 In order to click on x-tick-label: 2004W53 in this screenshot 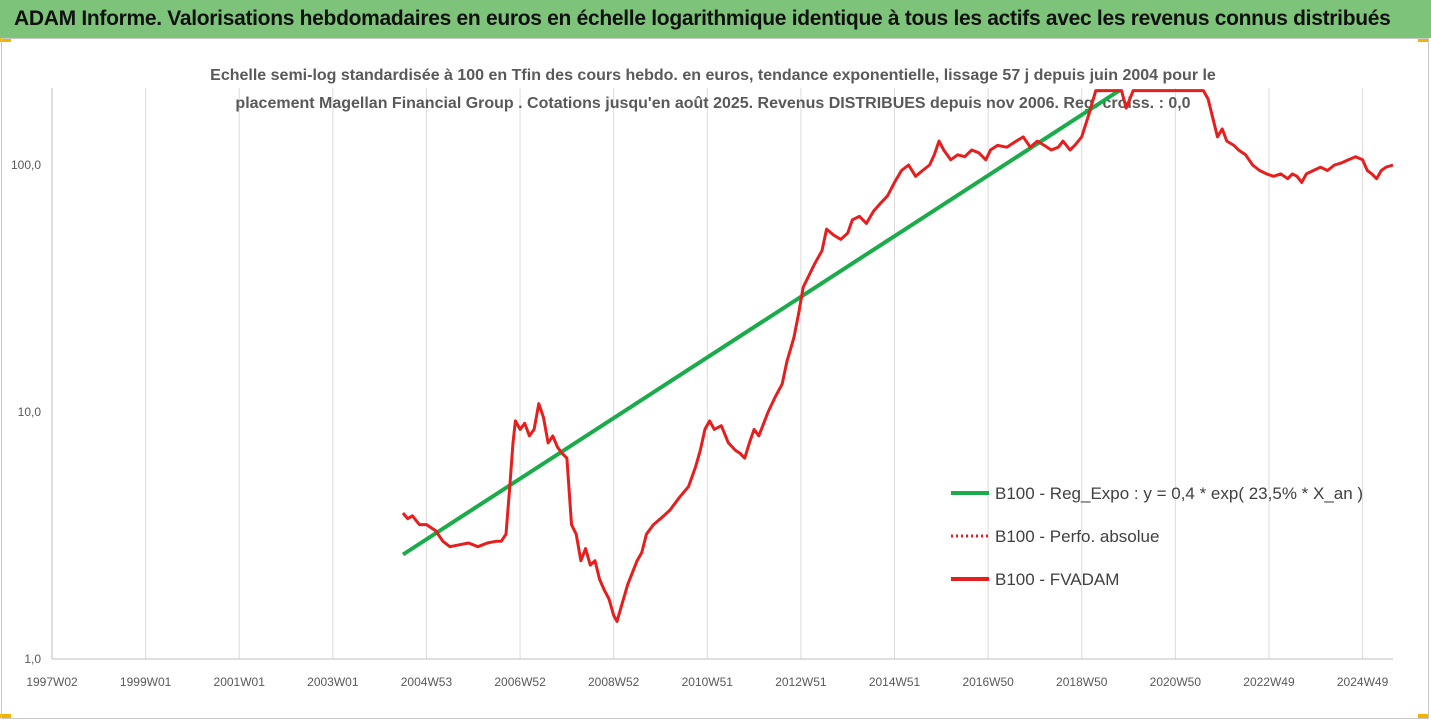, I will do `click(427, 682)`.